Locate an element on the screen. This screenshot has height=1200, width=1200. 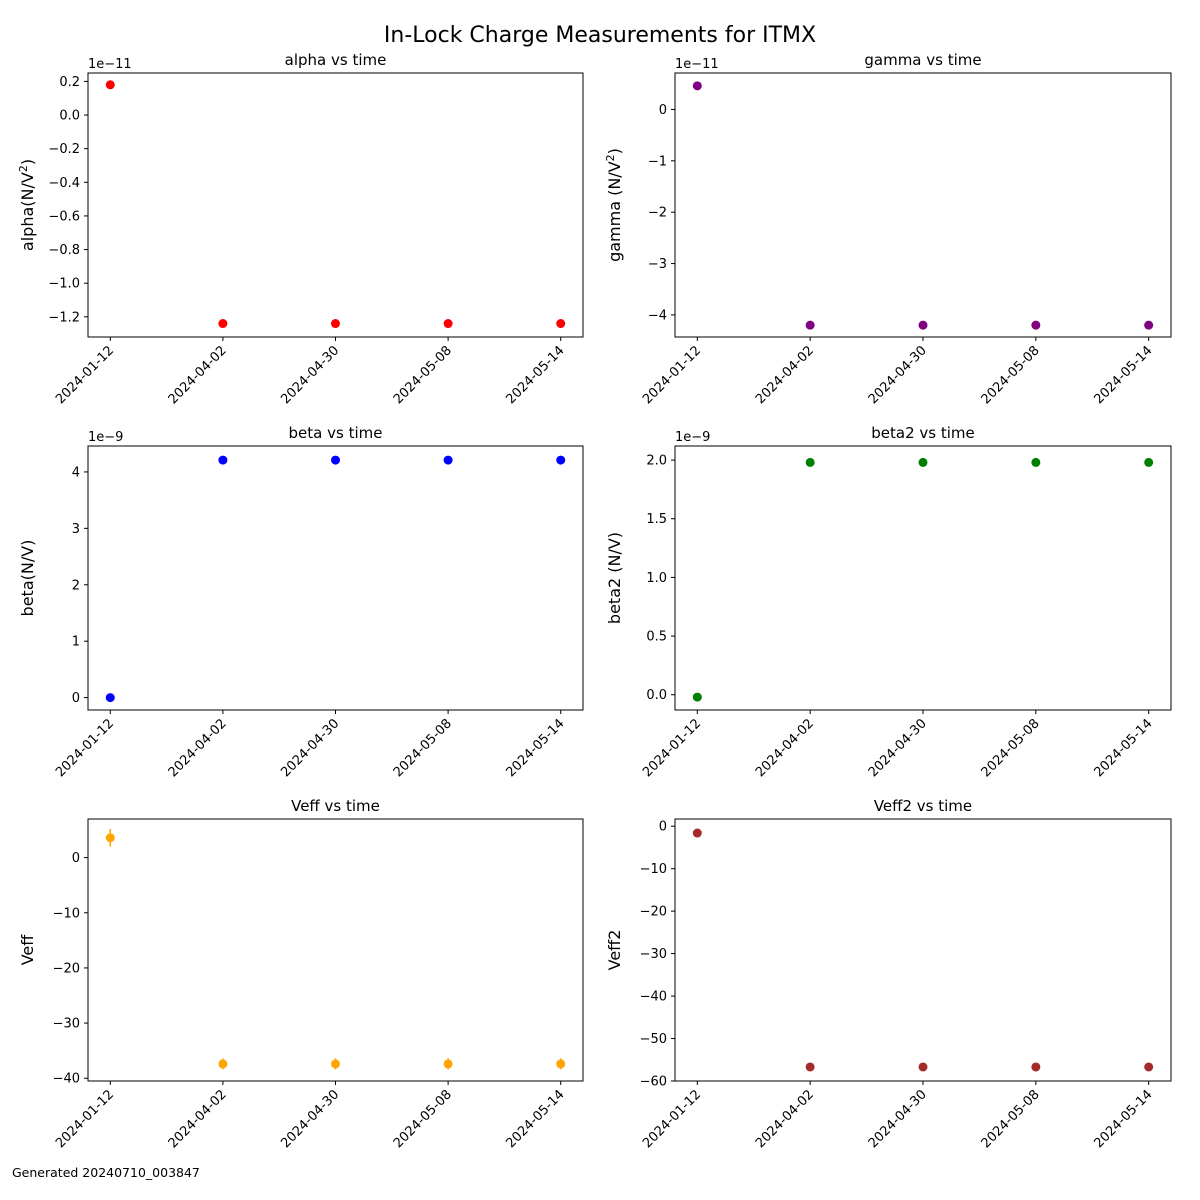
y-tick-label: 3 is located at coordinates (76, 529).